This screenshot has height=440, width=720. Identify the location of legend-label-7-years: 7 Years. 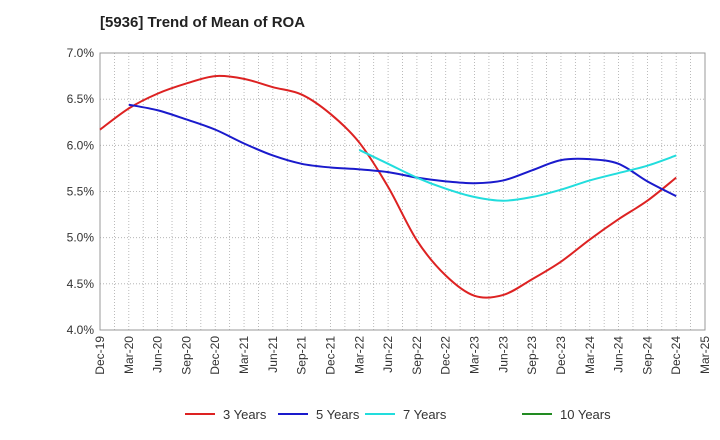
(425, 414).